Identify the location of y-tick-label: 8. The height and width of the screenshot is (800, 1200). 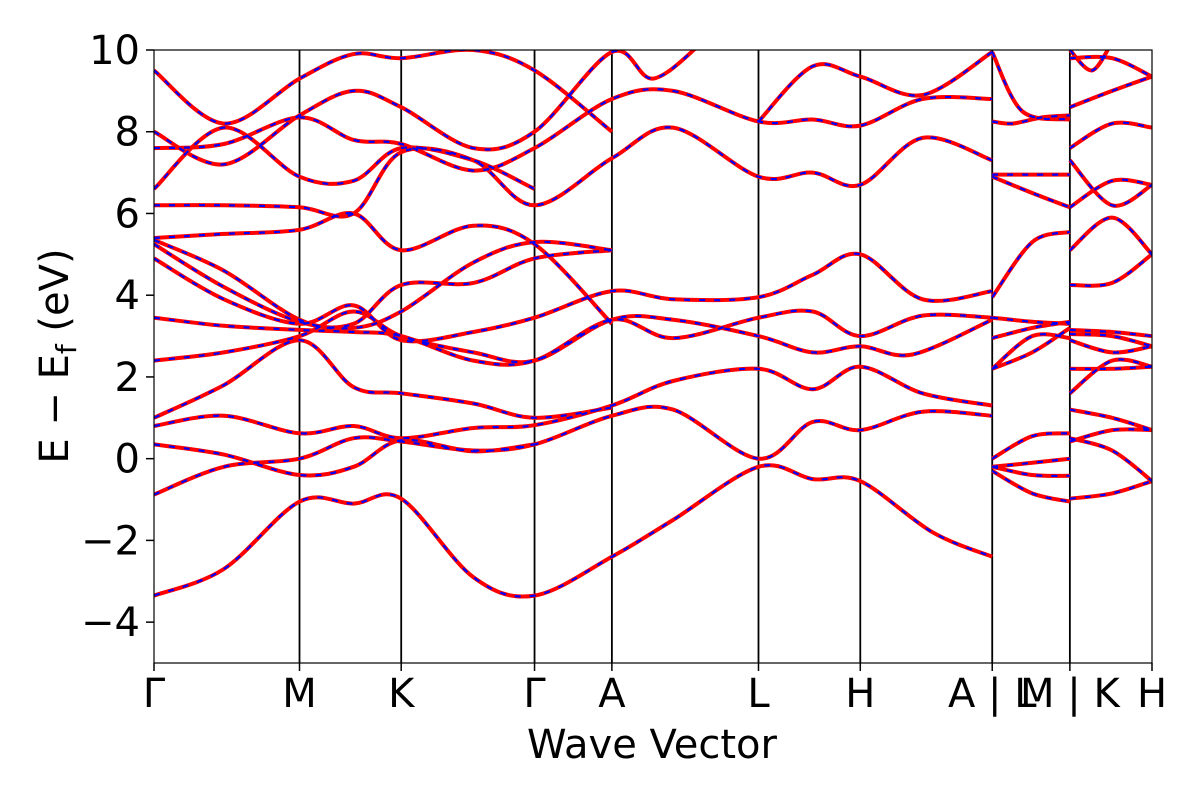
(127, 133).